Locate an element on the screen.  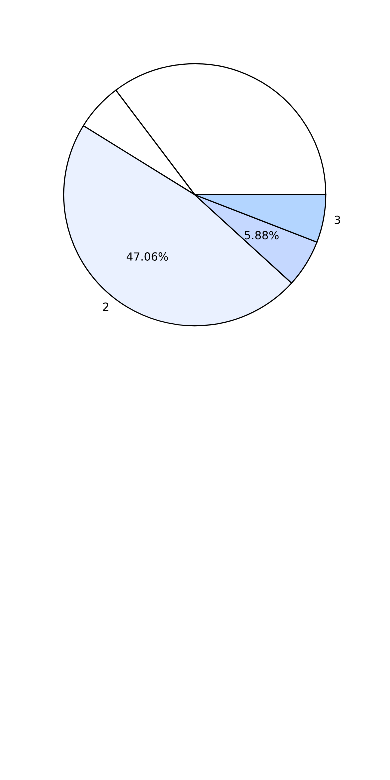
data-label: 47.06% is located at coordinates (147, 256).